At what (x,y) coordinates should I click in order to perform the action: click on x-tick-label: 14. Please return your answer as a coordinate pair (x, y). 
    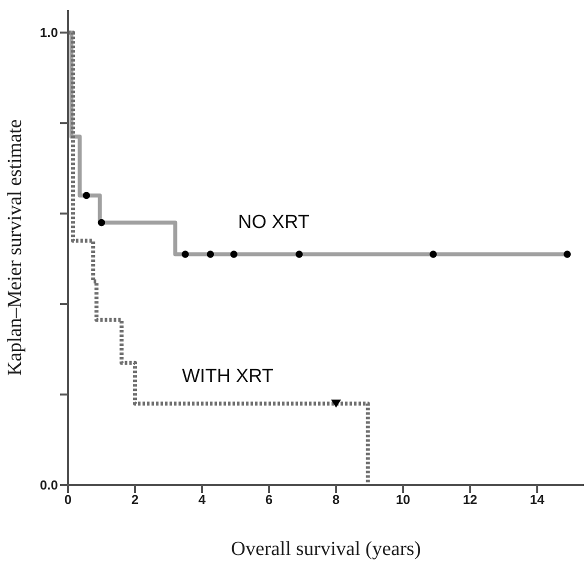
    Looking at the image, I should click on (538, 500).